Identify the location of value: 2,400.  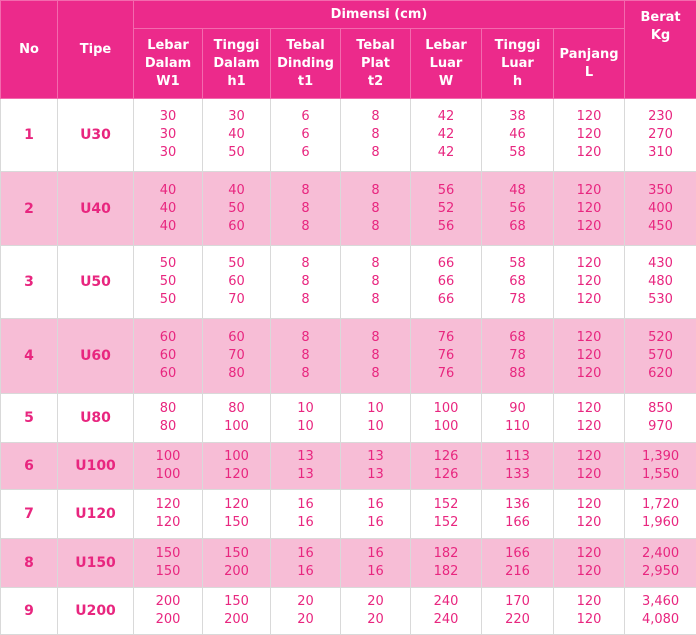
(660, 554).